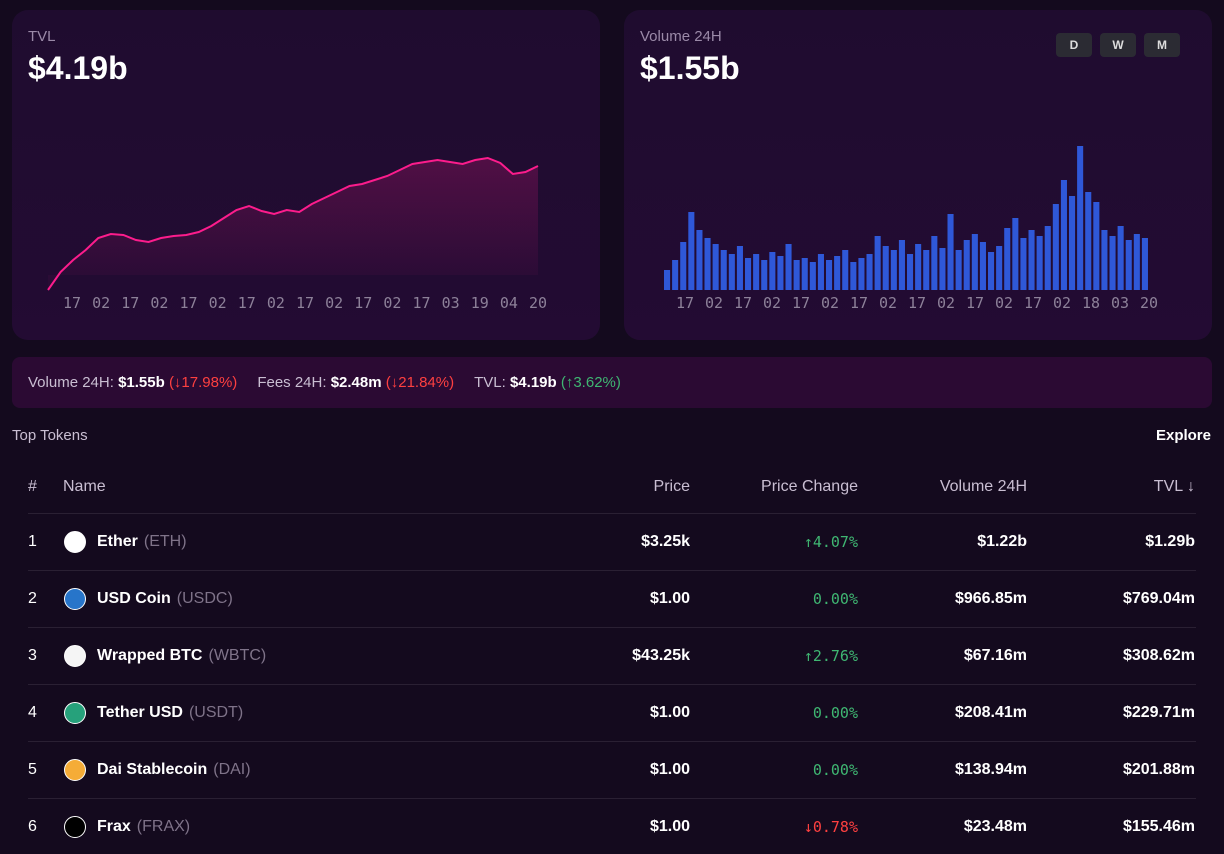 The image size is (1224, 854). What do you see at coordinates (32, 655) in the screenshot?
I see `rank: 3` at bounding box center [32, 655].